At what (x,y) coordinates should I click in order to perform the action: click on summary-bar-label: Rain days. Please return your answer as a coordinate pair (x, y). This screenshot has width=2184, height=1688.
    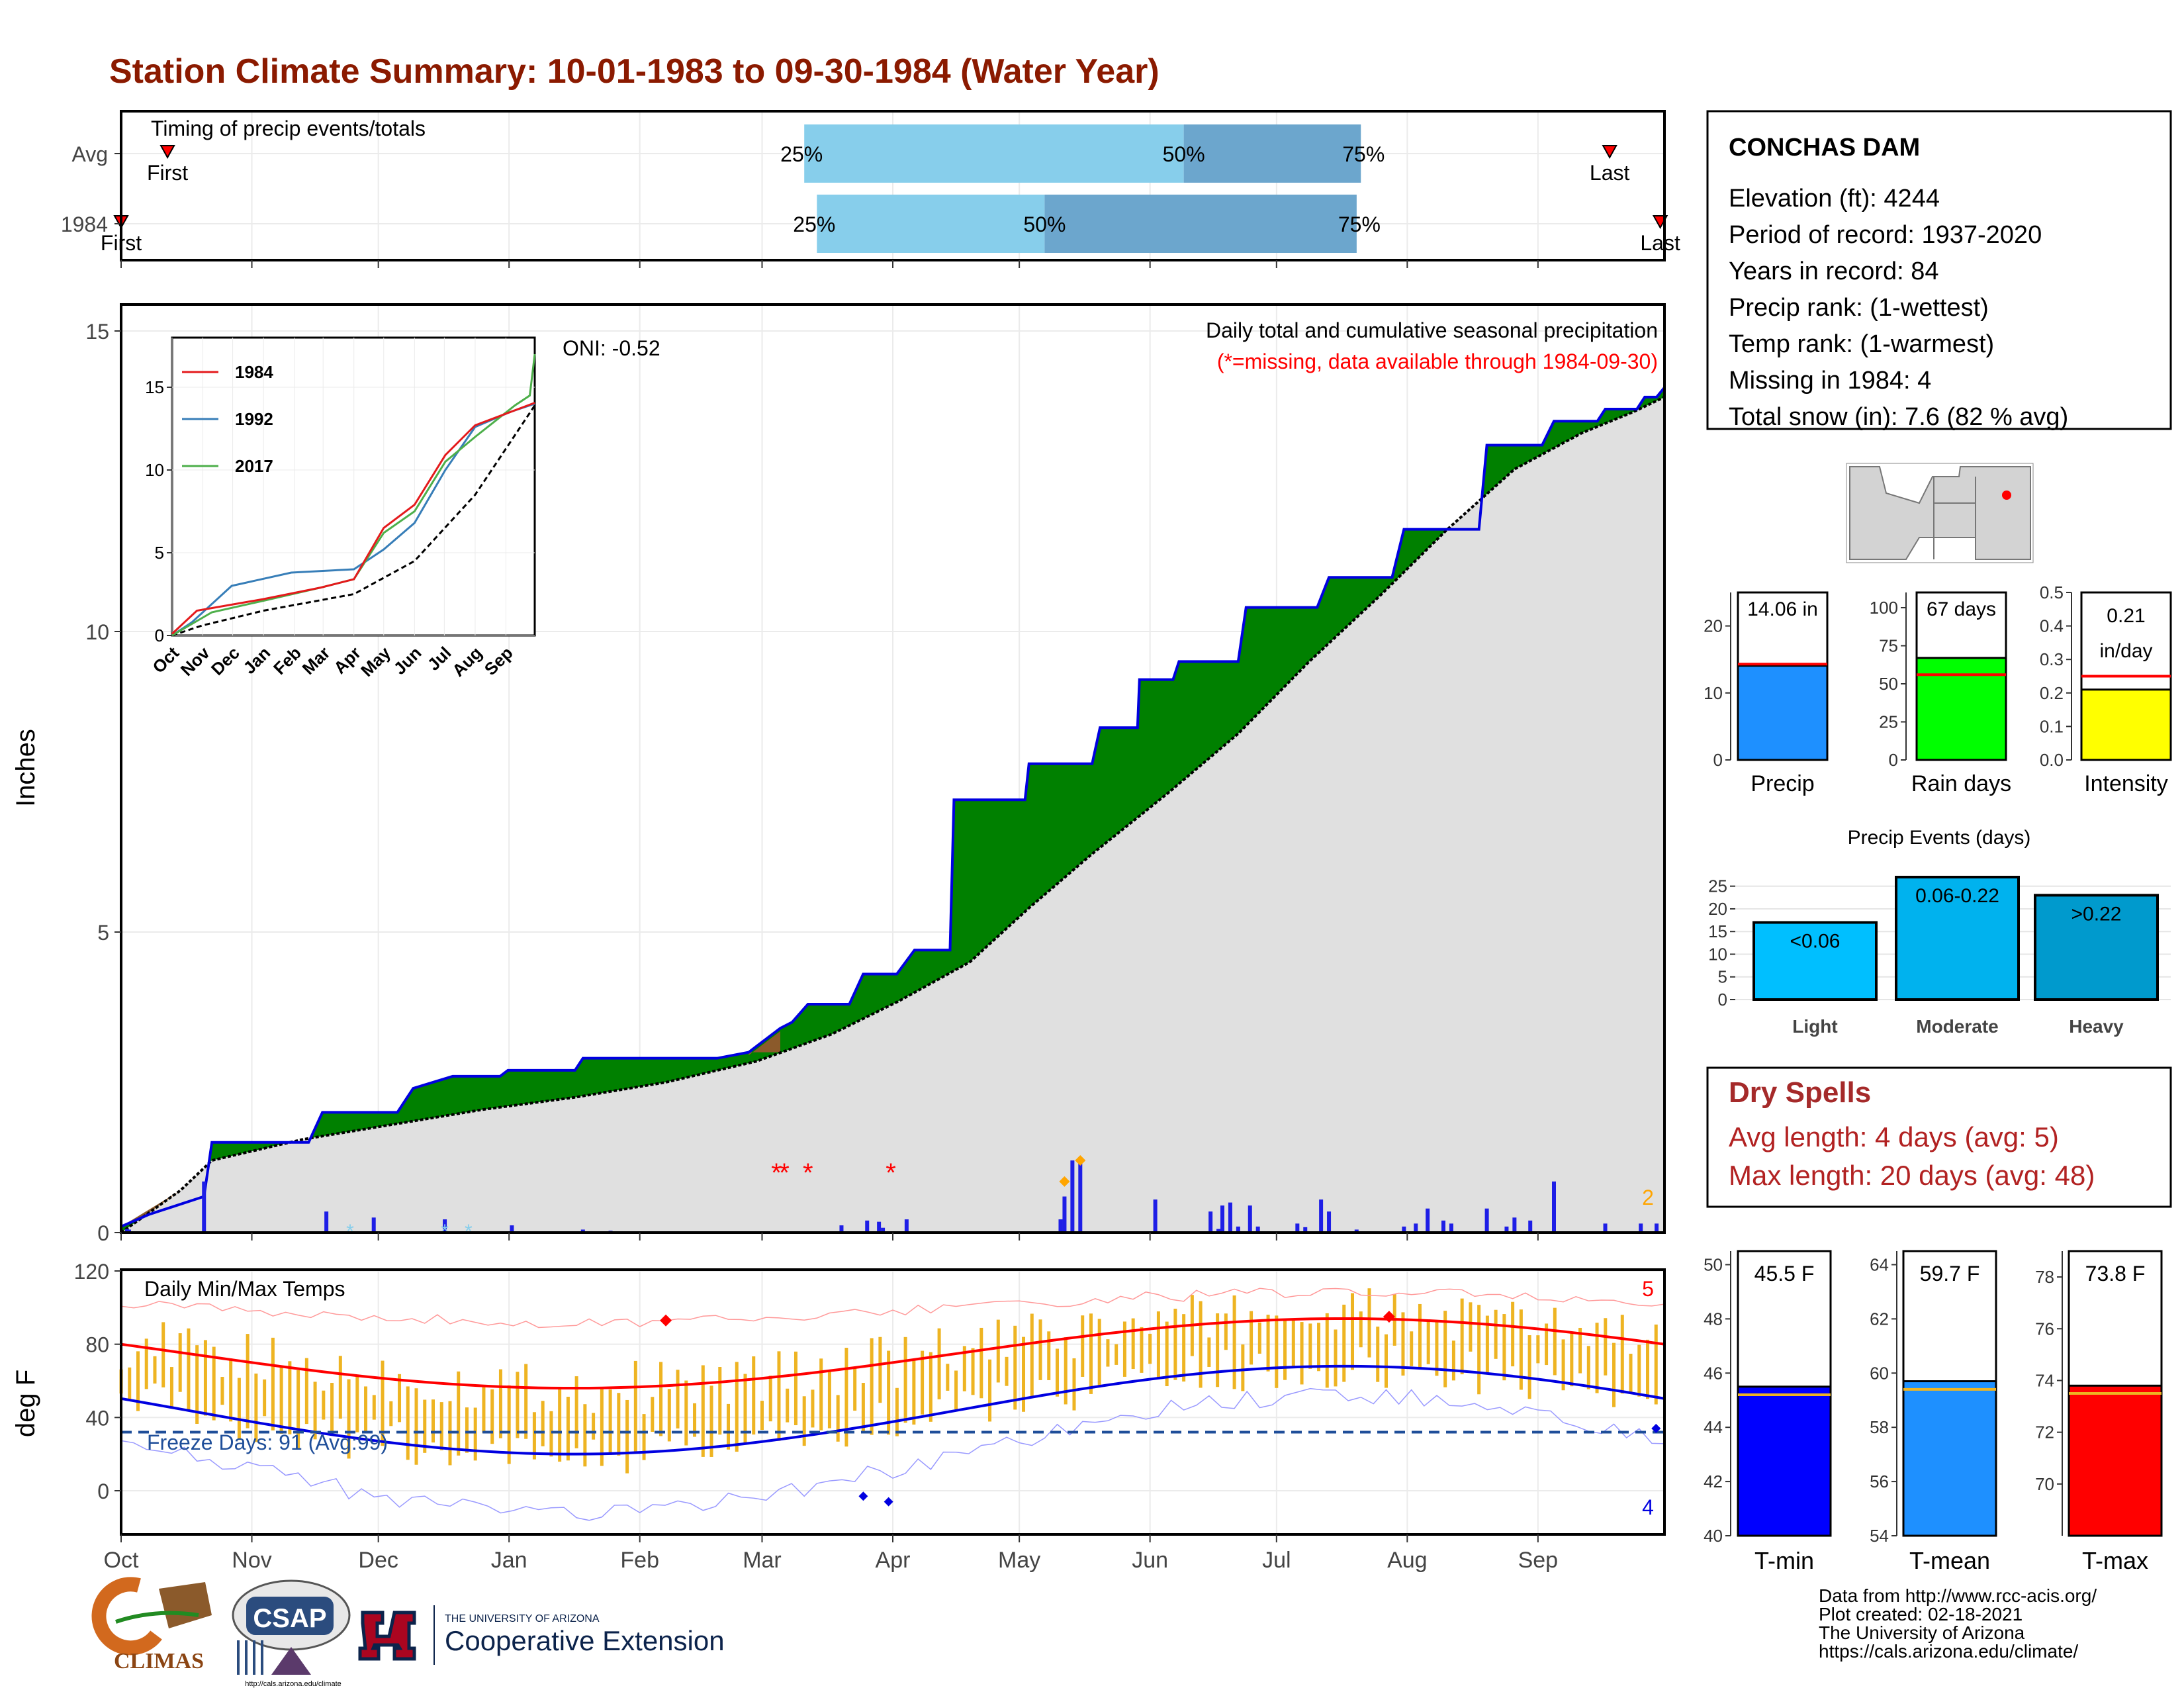
    Looking at the image, I should click on (1961, 783).